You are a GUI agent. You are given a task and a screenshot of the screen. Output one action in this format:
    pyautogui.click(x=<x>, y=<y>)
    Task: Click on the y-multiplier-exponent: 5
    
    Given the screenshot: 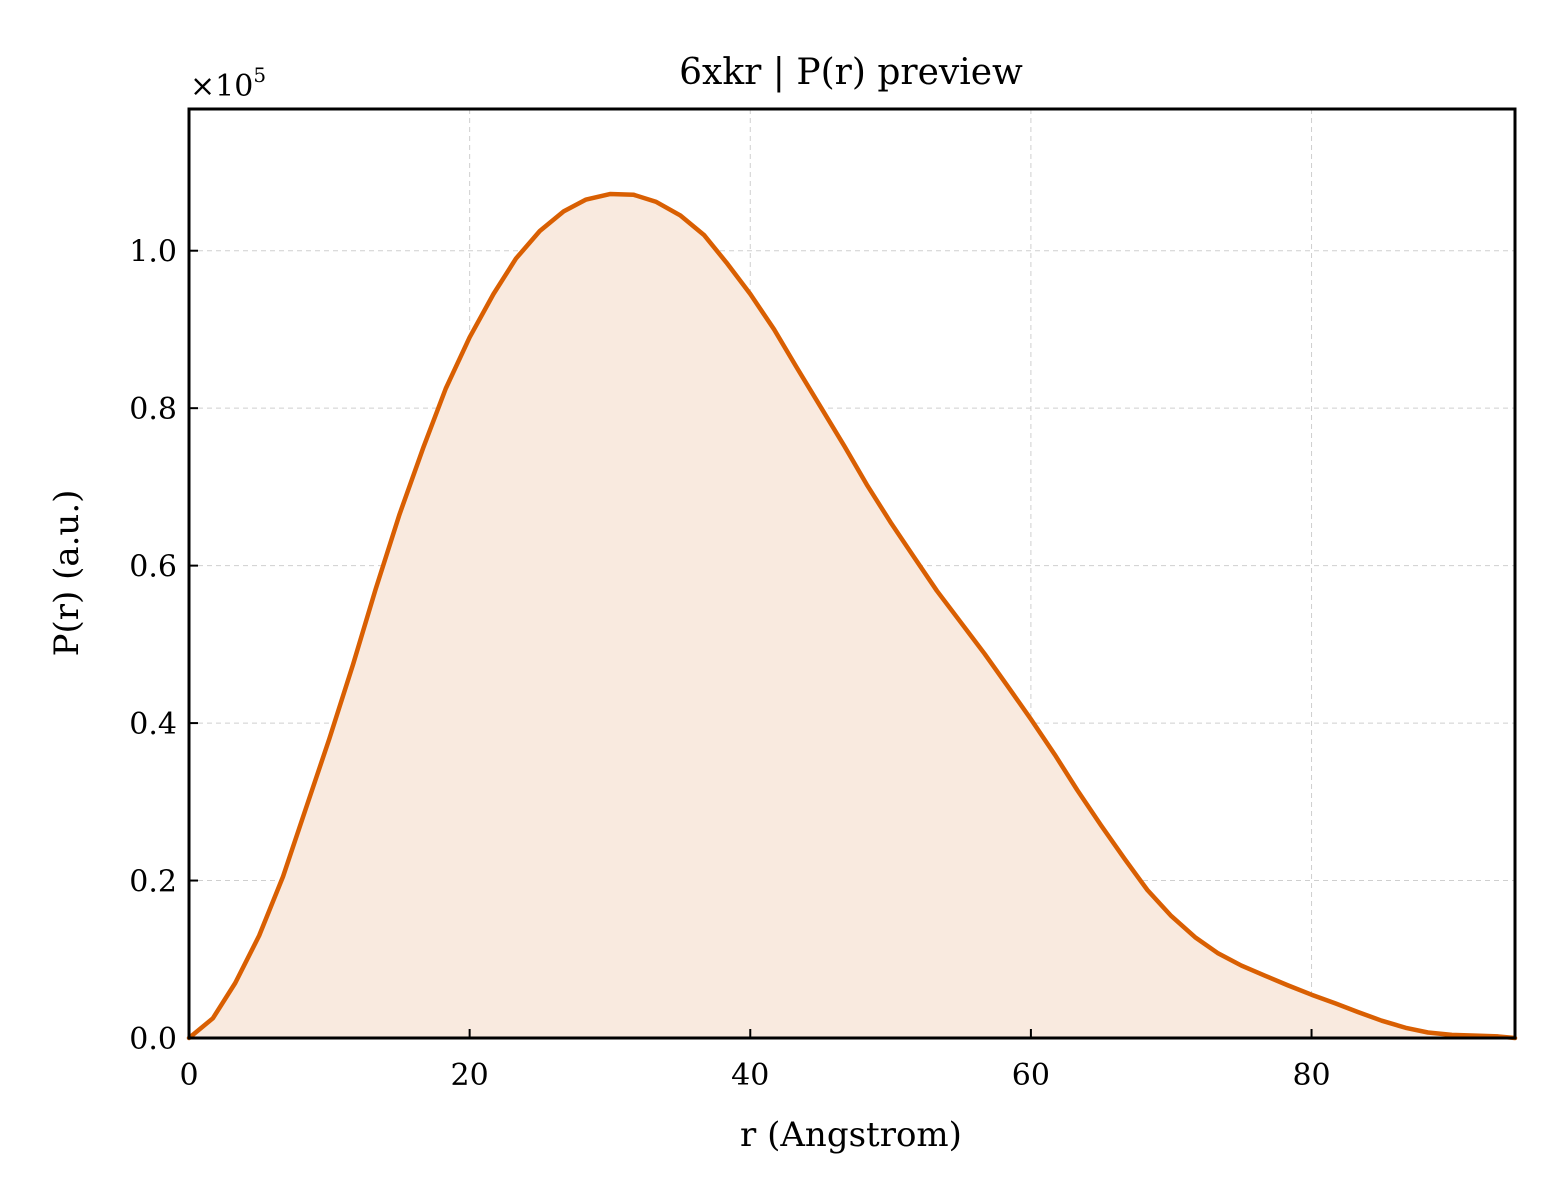 What is the action you would take?
    pyautogui.click(x=259, y=75)
    